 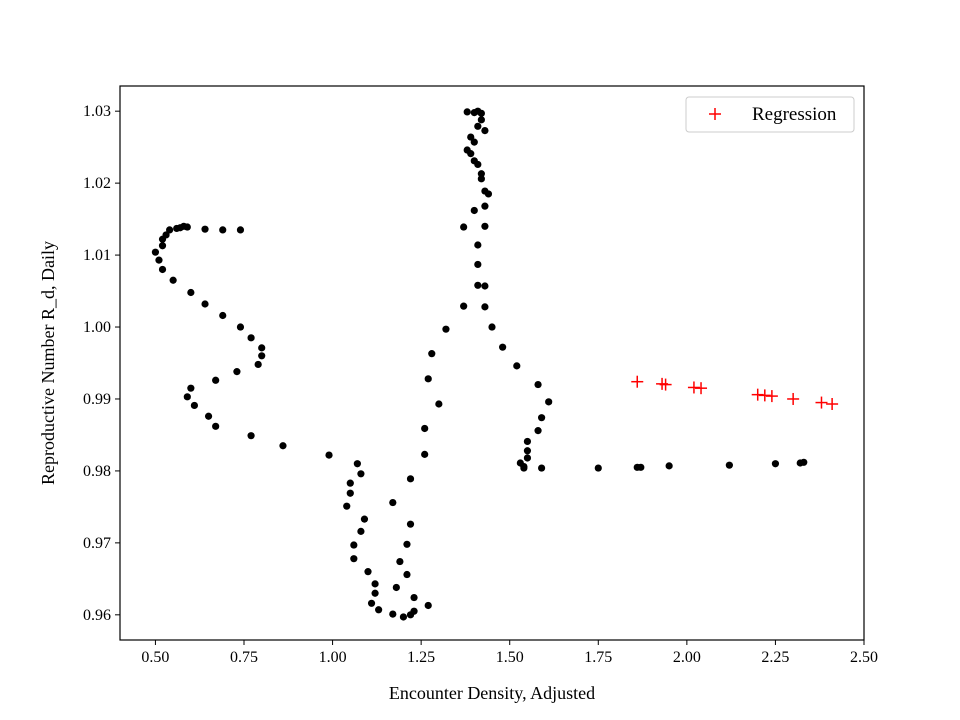 What do you see at coordinates (48, 363) in the screenshot?
I see `y-axis-label: Reproductive Number R_d, Daily` at bounding box center [48, 363].